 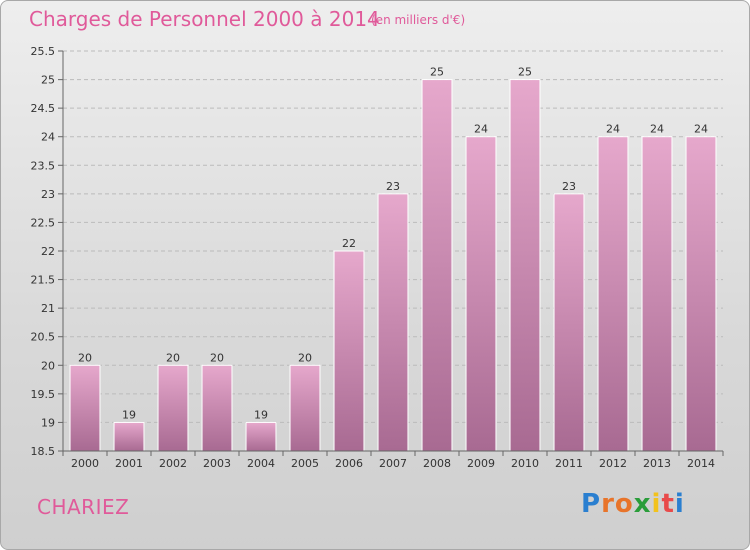 What do you see at coordinates (48, 308) in the screenshot?
I see `y-tick-label: 21` at bounding box center [48, 308].